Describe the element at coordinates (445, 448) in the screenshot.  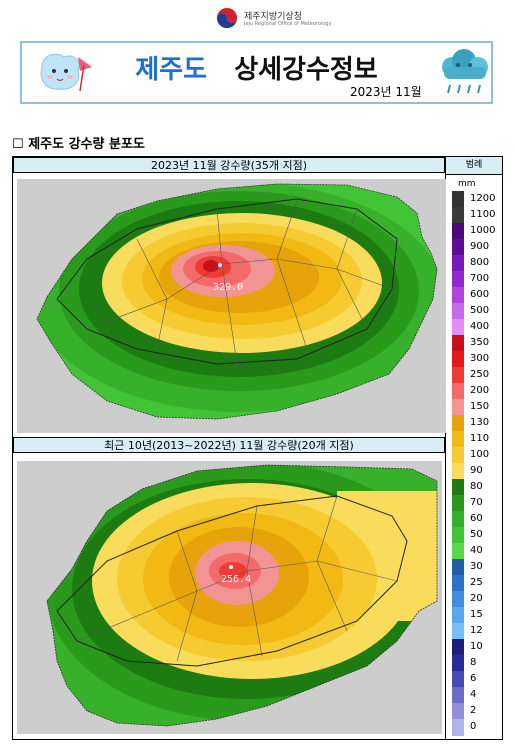
I see `legend-divider` at that location.